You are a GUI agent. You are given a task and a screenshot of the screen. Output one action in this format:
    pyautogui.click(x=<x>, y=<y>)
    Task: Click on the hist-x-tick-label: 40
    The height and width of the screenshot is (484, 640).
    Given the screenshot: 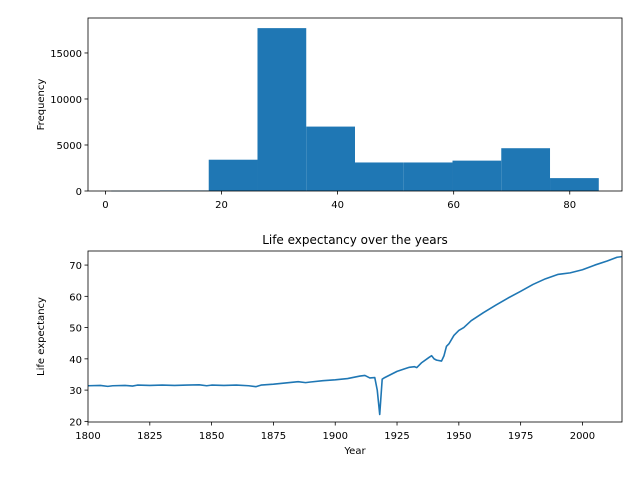 What is the action you would take?
    pyautogui.click(x=337, y=205)
    